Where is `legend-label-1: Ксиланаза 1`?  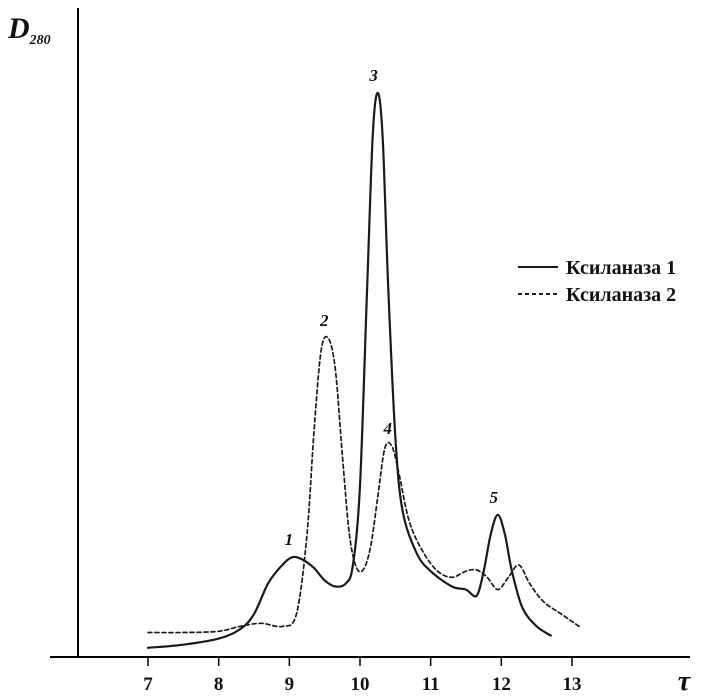 legend-label-1: Ксиланаза 1 is located at coordinates (621, 268).